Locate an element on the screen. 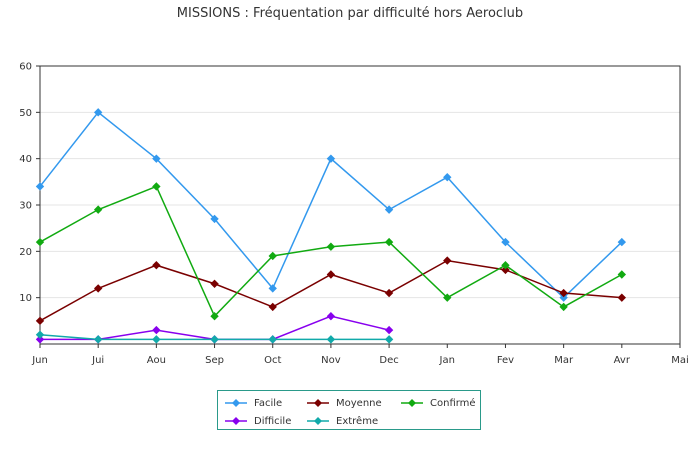 This screenshot has height=460, width=700. x-tick-label: Fev is located at coordinates (505, 360).